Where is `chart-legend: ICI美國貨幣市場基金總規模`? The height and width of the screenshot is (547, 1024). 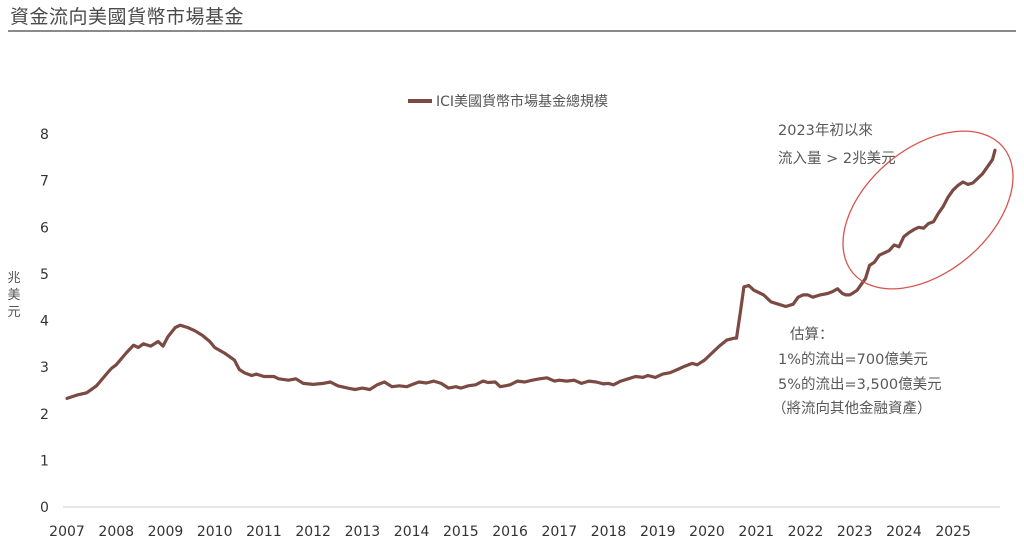 chart-legend: ICI美國貨幣市場基金總規模 is located at coordinates (508, 101).